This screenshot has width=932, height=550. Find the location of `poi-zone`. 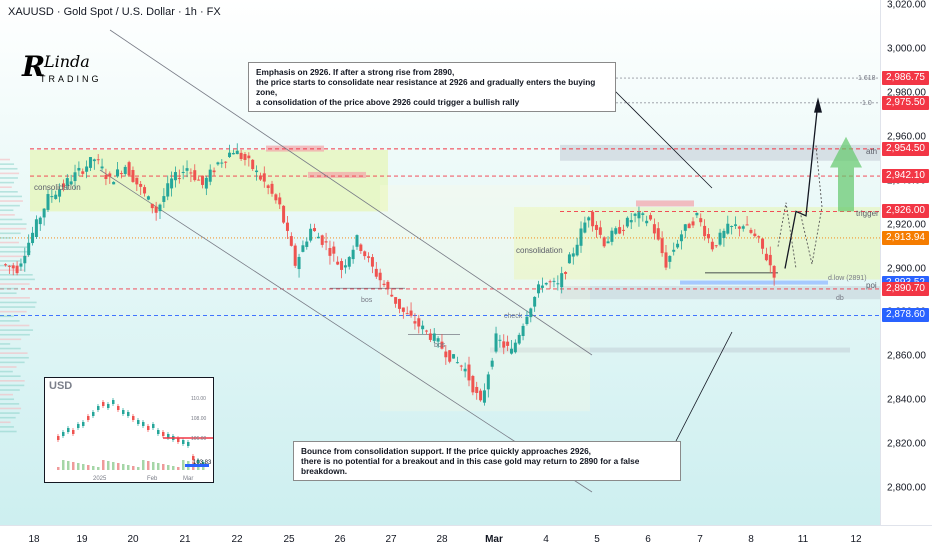

poi-zone is located at coordinates (754, 282).